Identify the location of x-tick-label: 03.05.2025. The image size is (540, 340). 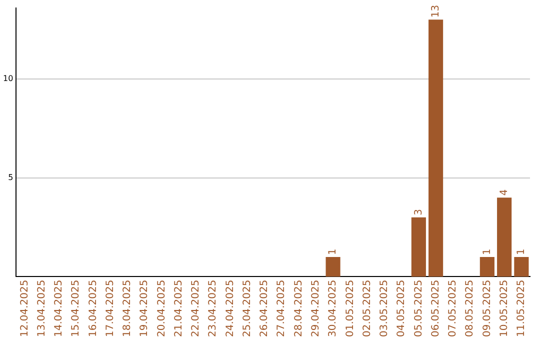
(384, 309).